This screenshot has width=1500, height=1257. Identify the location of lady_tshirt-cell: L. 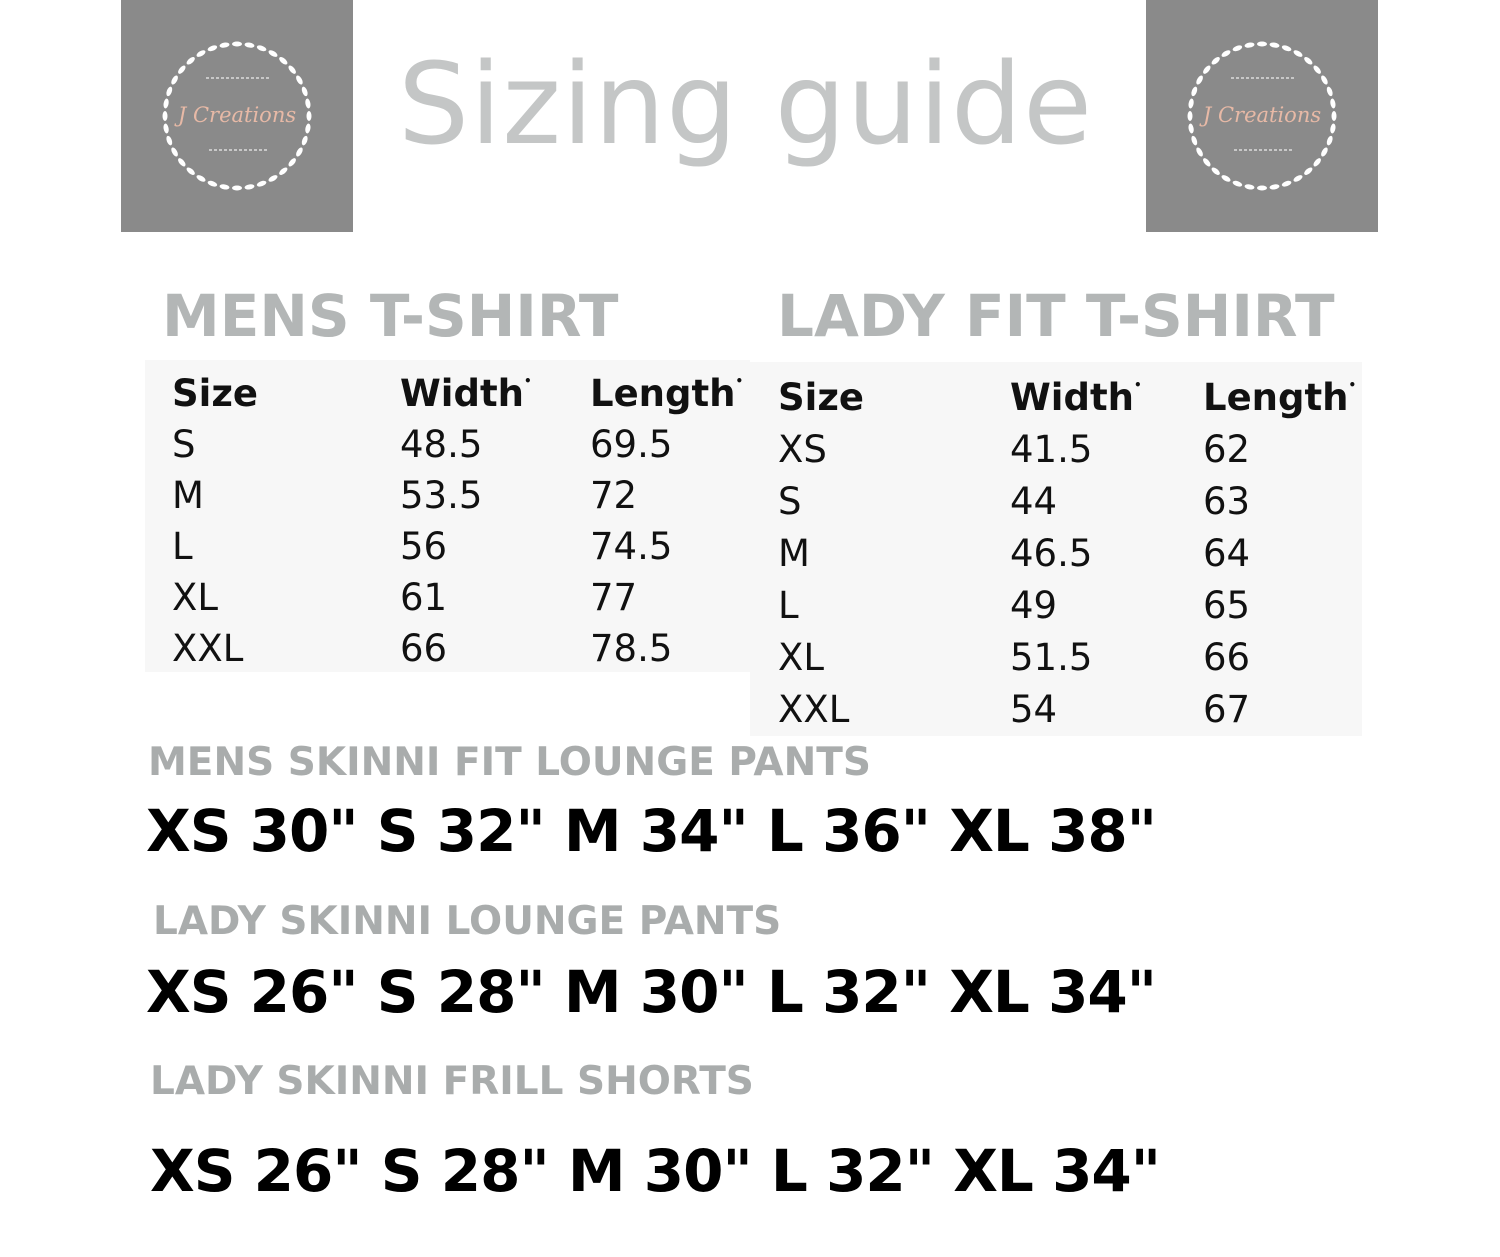
(788, 605).